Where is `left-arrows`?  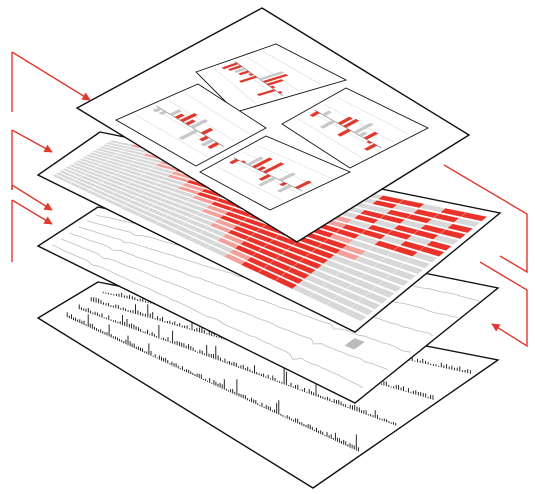 left-arrows is located at coordinates (50, 156).